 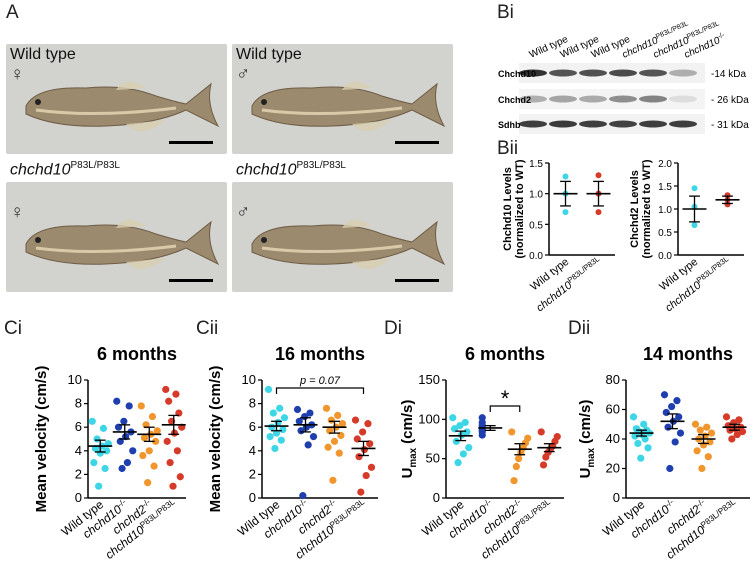 What do you see at coordinates (665, 210) in the screenshot?
I see `y-tick-label: 1.0` at bounding box center [665, 210].